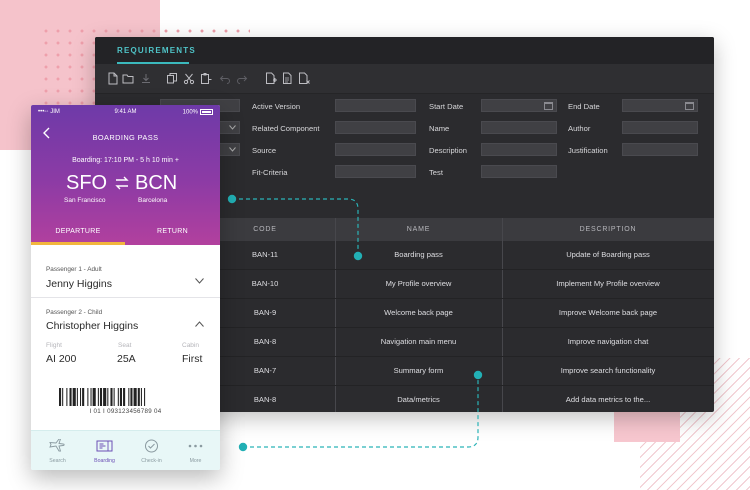 This screenshot has height=490, width=750. I want to click on tab-departure: DEPARTURE, so click(78, 234).